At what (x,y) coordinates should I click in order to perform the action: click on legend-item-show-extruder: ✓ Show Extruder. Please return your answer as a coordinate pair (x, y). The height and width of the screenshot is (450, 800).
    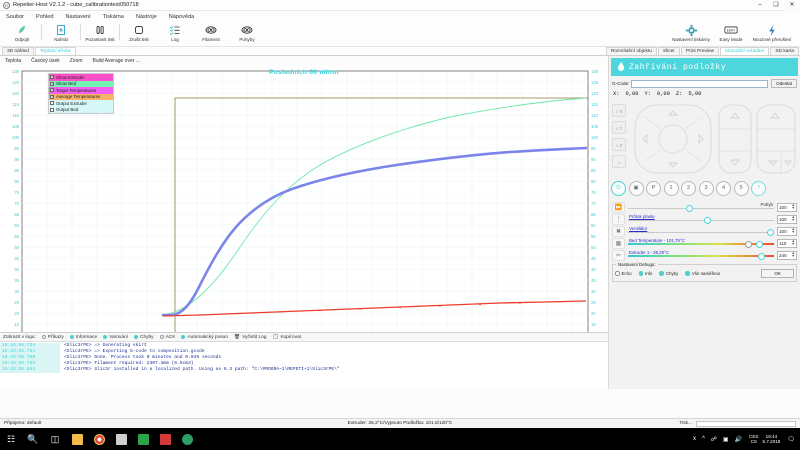
    Looking at the image, I should click on (81, 77).